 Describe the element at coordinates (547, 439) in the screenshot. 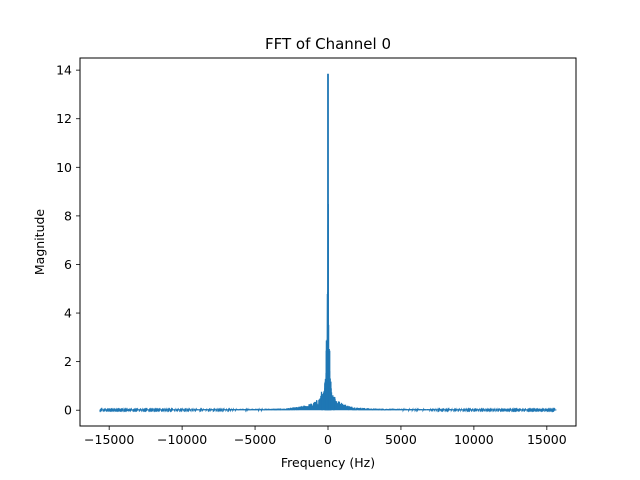

I see `x-tick-label: 15000` at that location.